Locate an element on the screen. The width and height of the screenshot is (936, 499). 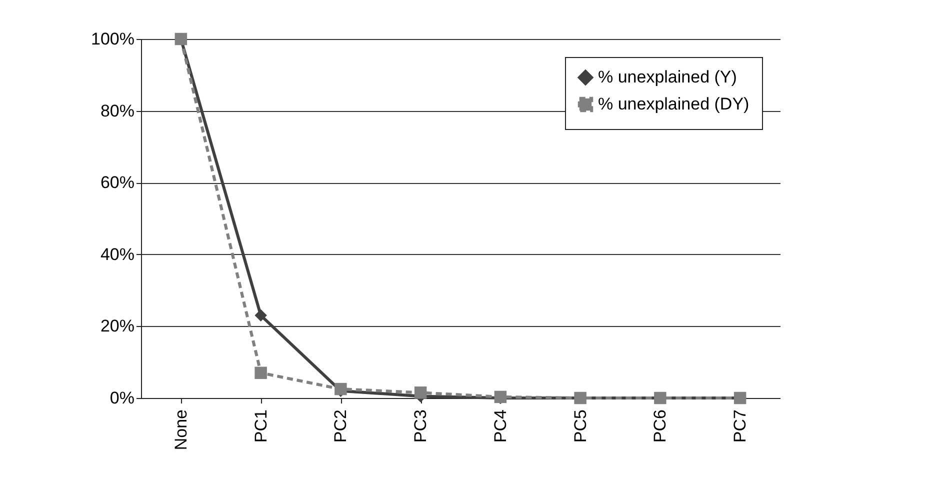
x-tick-label: PC7 is located at coordinates (740, 426).